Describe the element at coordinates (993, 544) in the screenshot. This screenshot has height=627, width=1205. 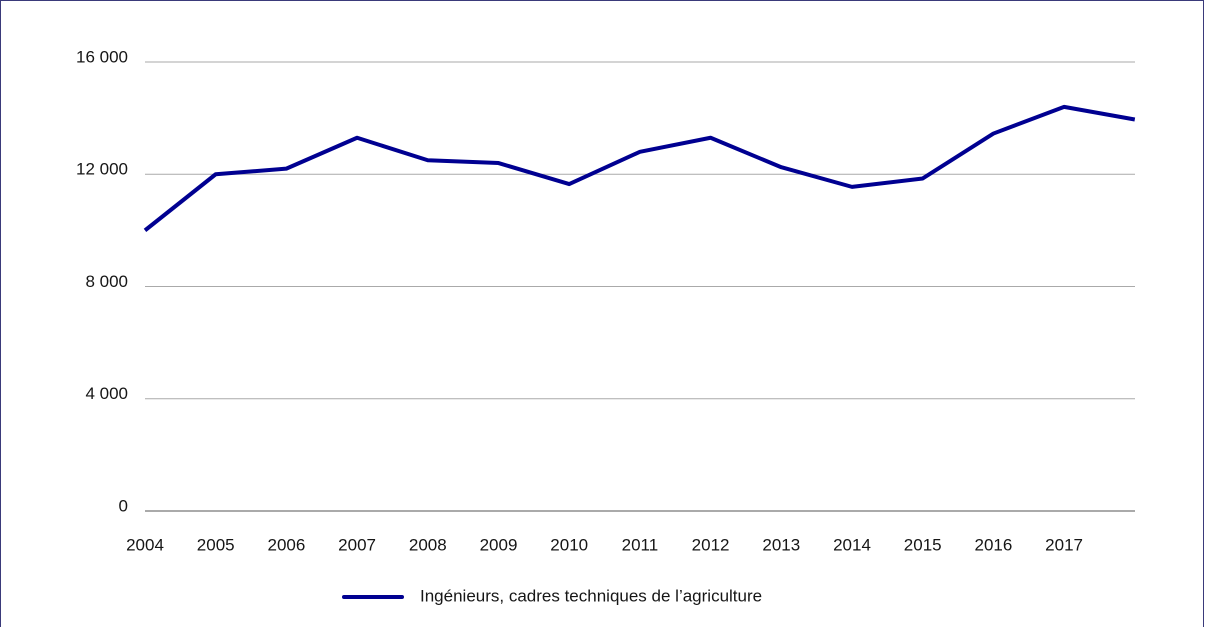
I see `x-tick-label: 2016` at that location.